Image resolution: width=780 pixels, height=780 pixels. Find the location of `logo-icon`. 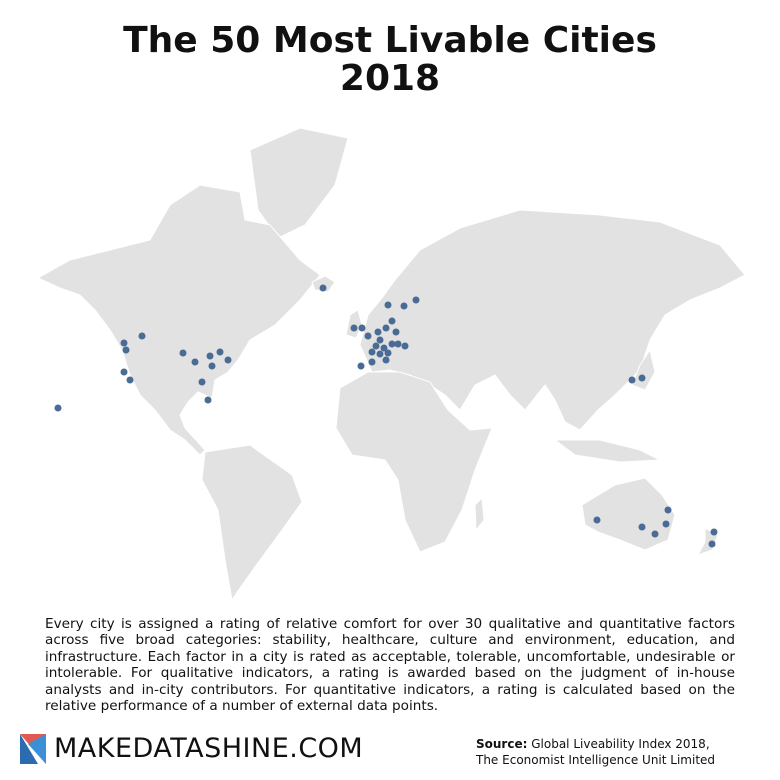

logo-icon is located at coordinates (33, 748).